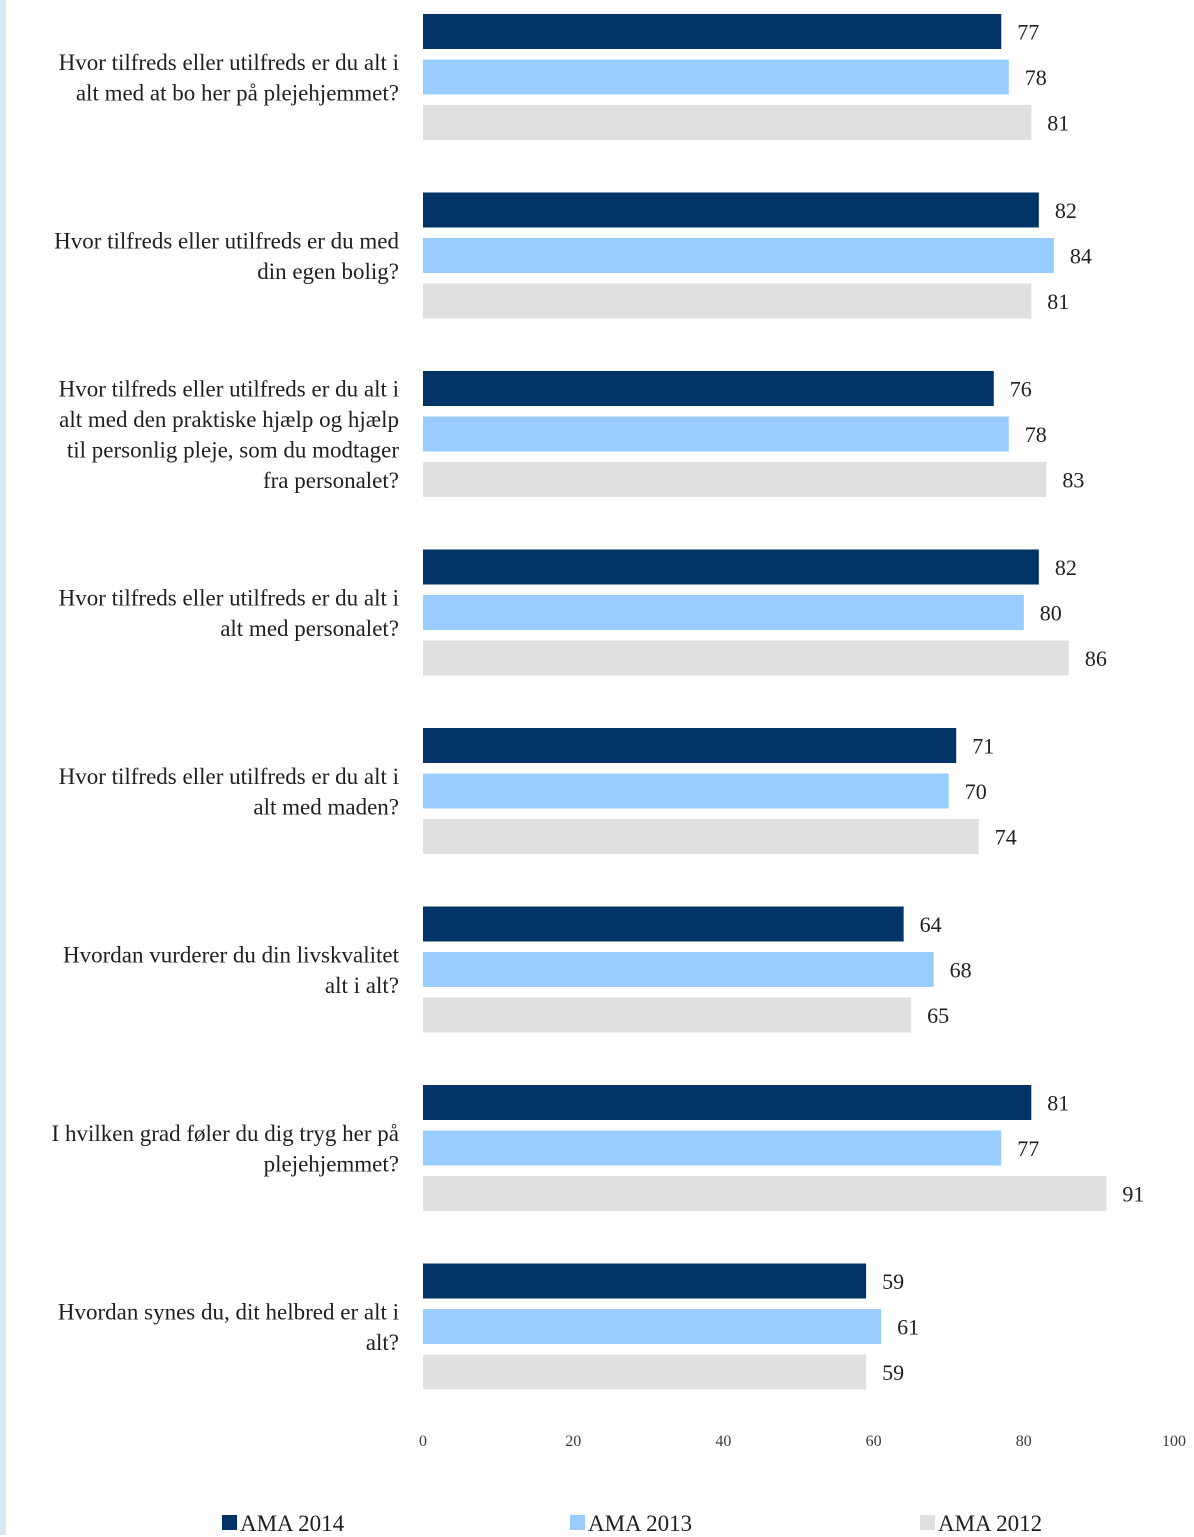 The height and width of the screenshot is (1537, 1194). I want to click on category-label: plejehjemmet?, so click(331, 1163).